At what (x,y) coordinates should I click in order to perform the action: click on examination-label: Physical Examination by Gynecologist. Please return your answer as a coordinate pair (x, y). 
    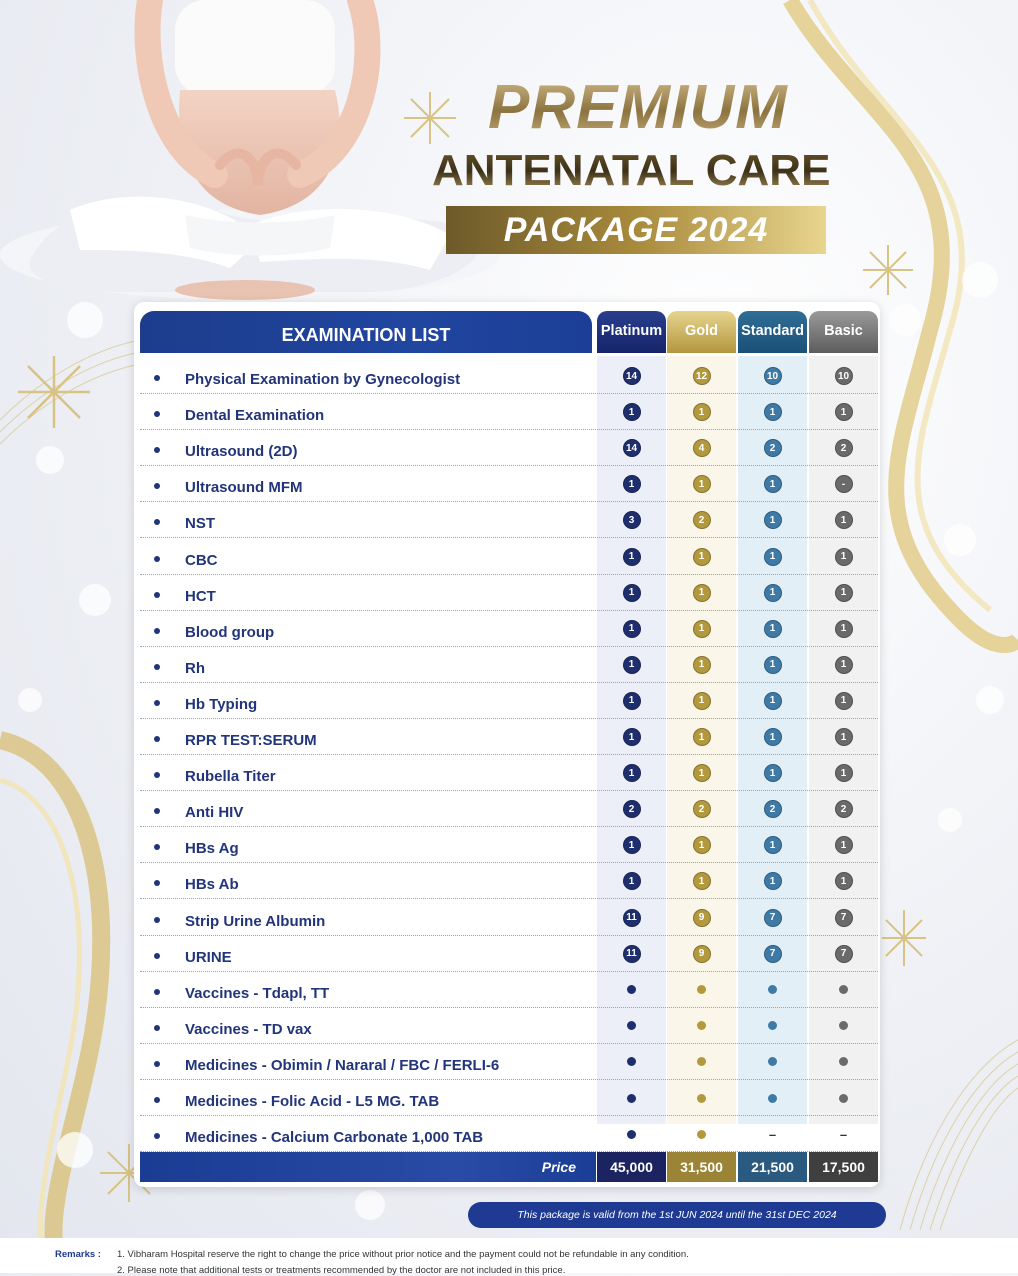
    Looking at the image, I should click on (323, 379).